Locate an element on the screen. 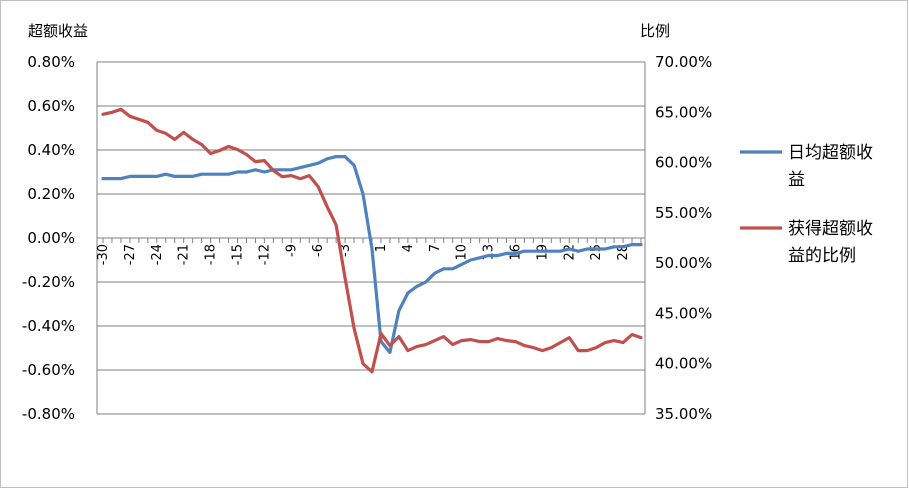  right-tick-label: 70.00% is located at coordinates (683, 62).